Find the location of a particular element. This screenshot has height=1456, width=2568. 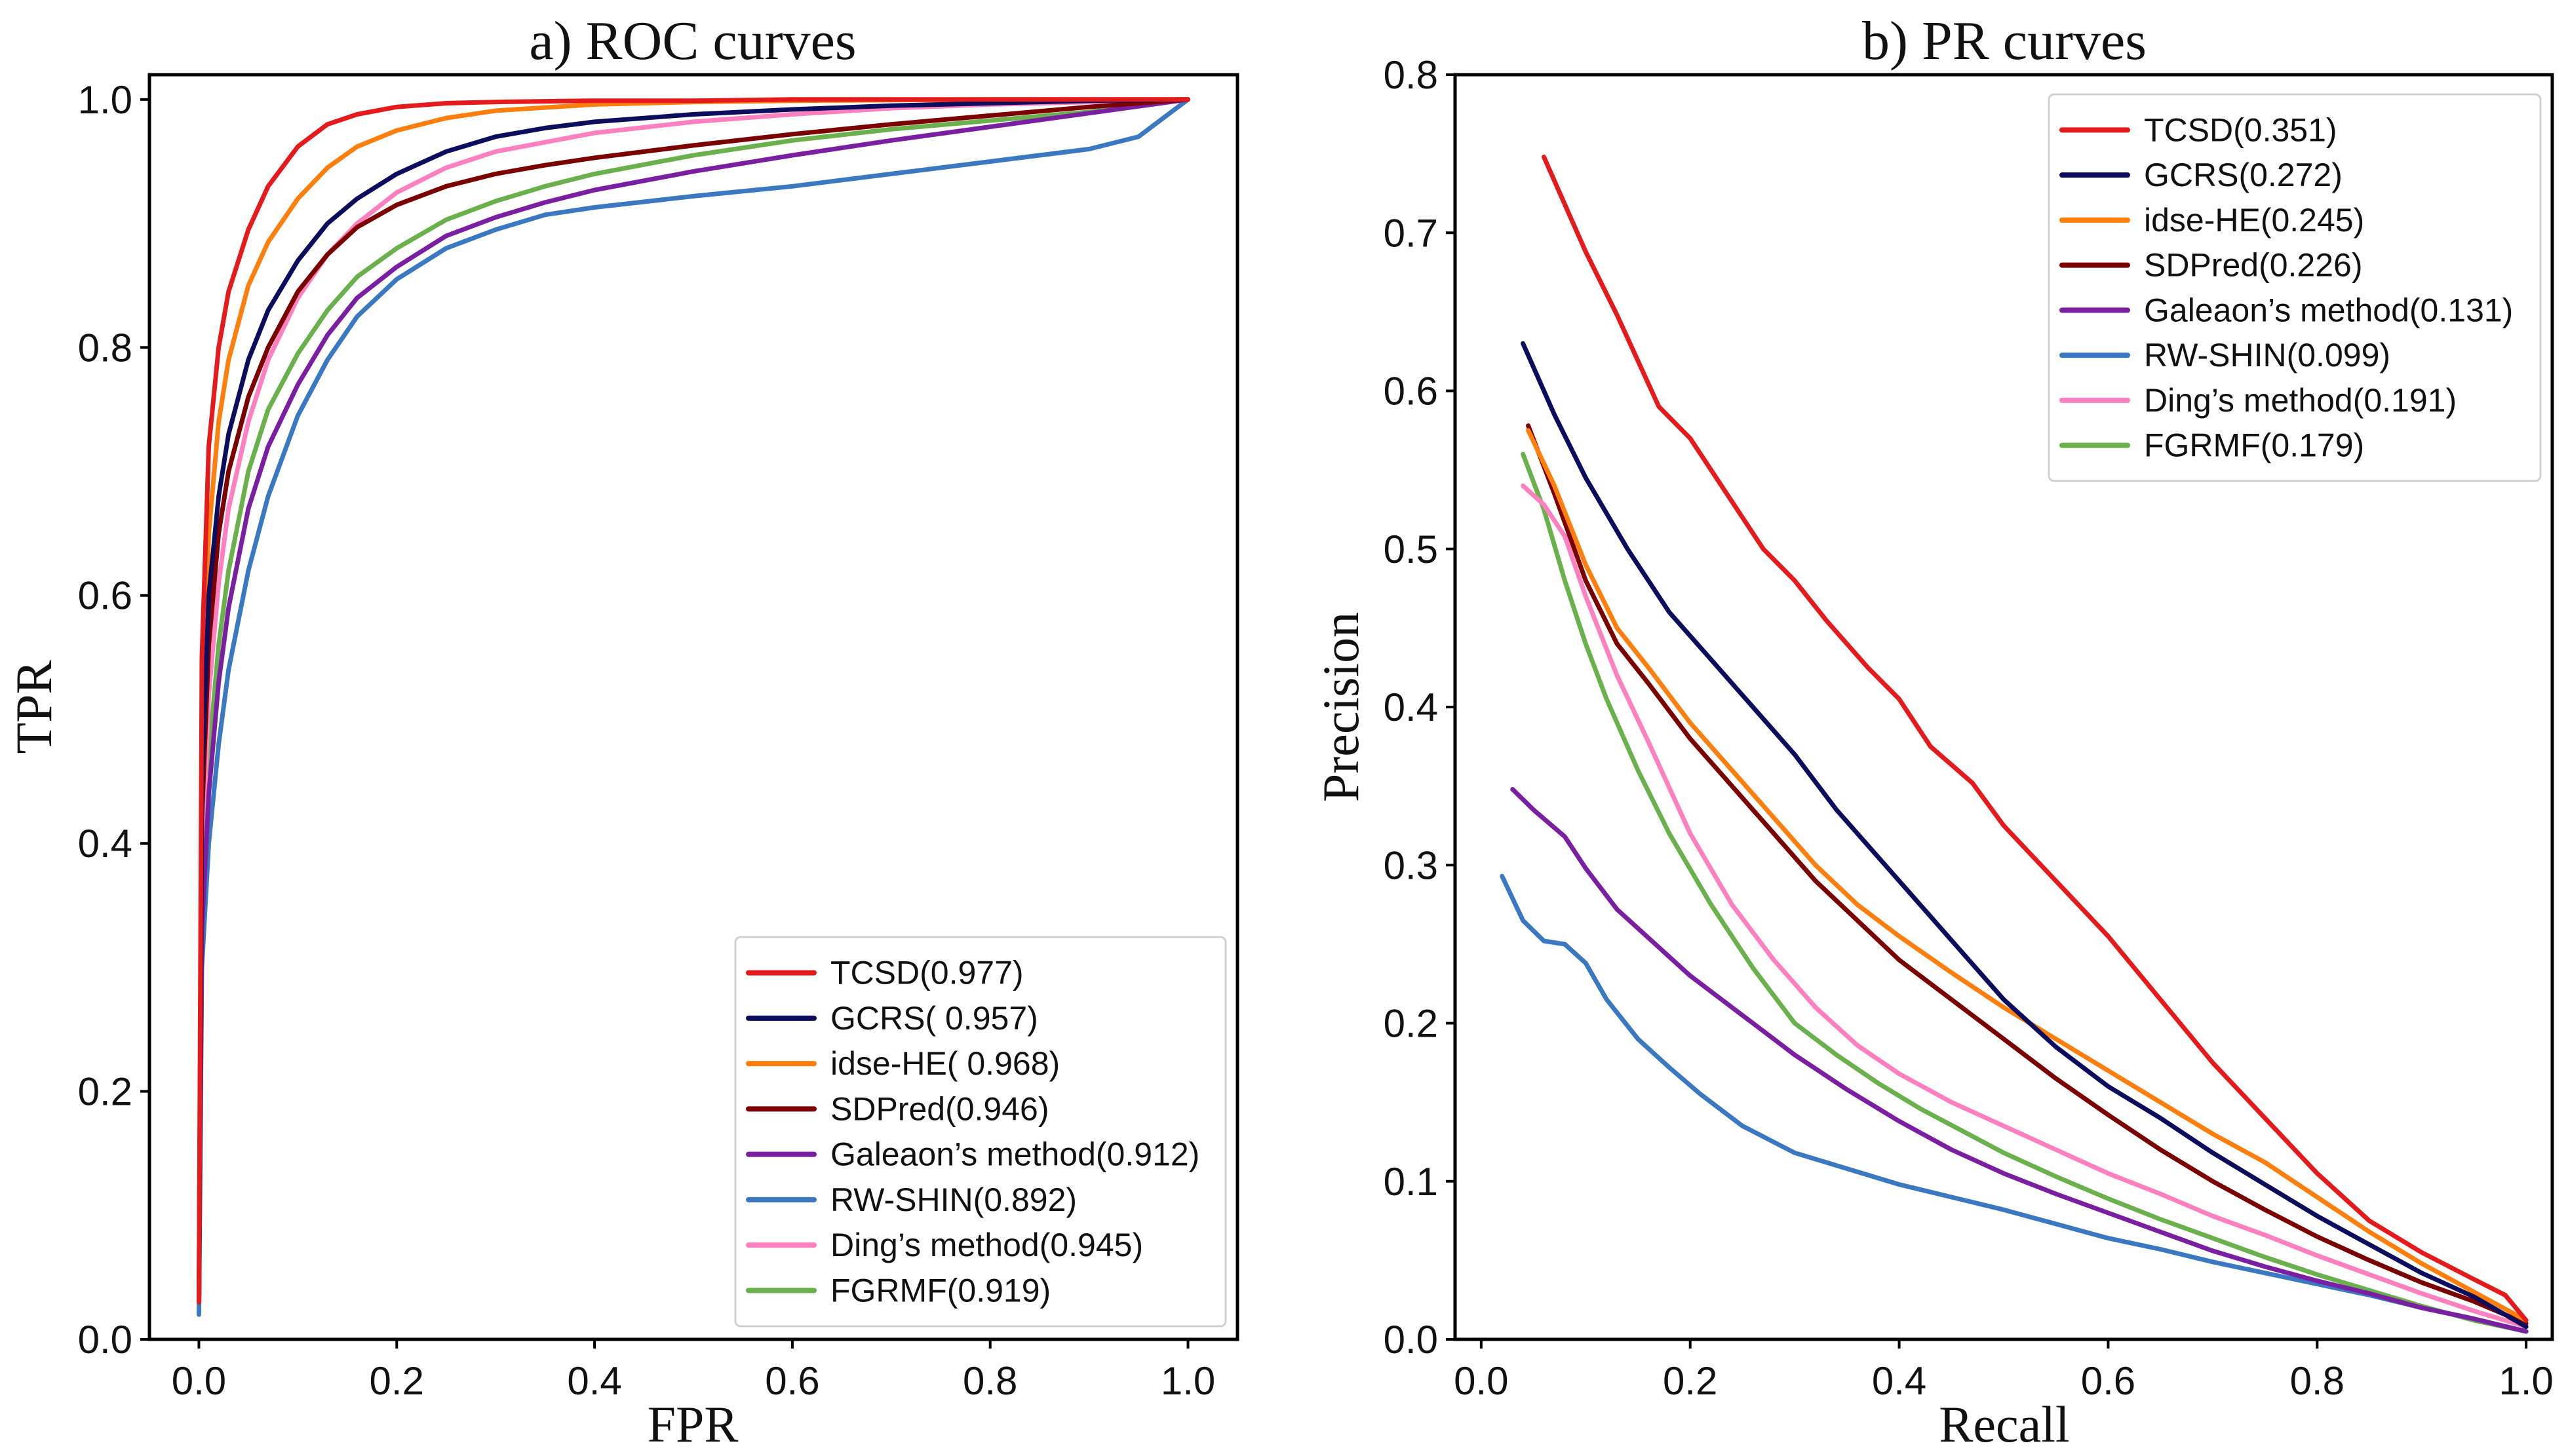

roc-legend-label: Ding’s method(0.945) is located at coordinates (986, 1245).